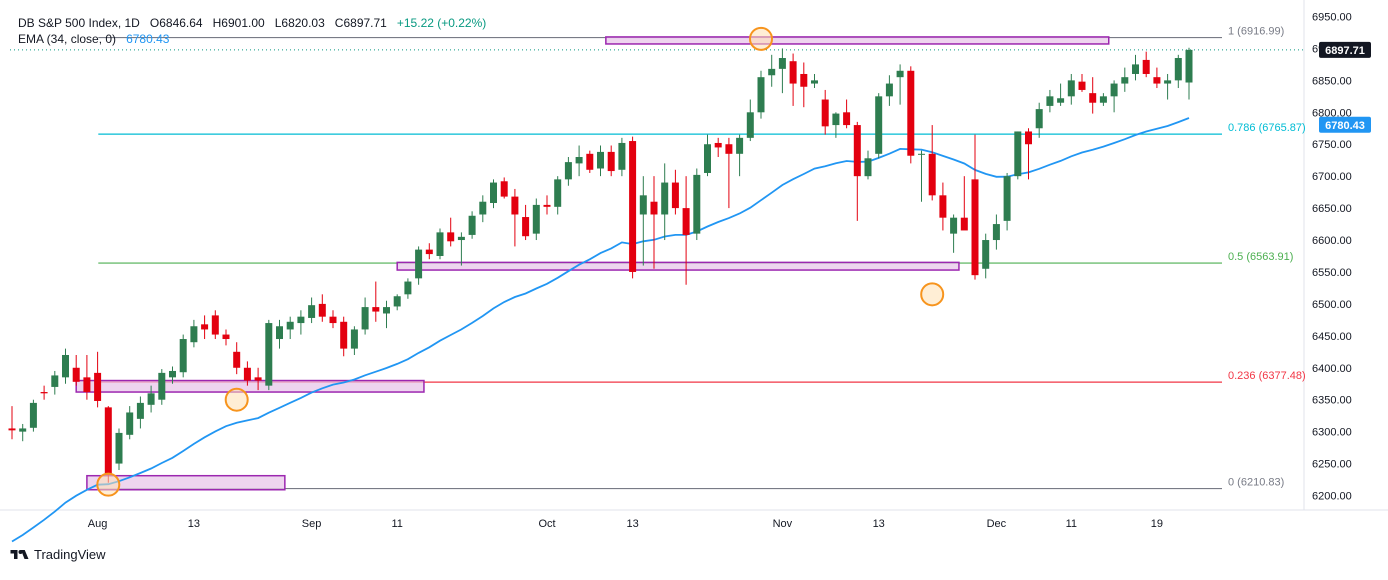 This screenshot has width=1388, height=580. What do you see at coordinates (1332, 113) in the screenshot?
I see `y-tick-label: 6800.00` at bounding box center [1332, 113].